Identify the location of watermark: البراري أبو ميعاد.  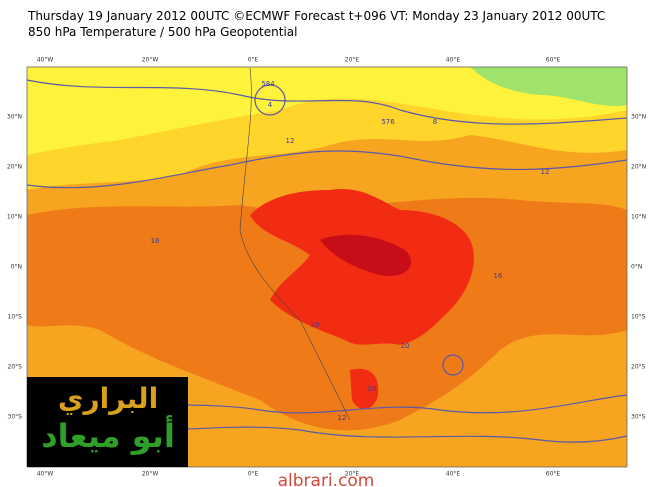
(107, 422).